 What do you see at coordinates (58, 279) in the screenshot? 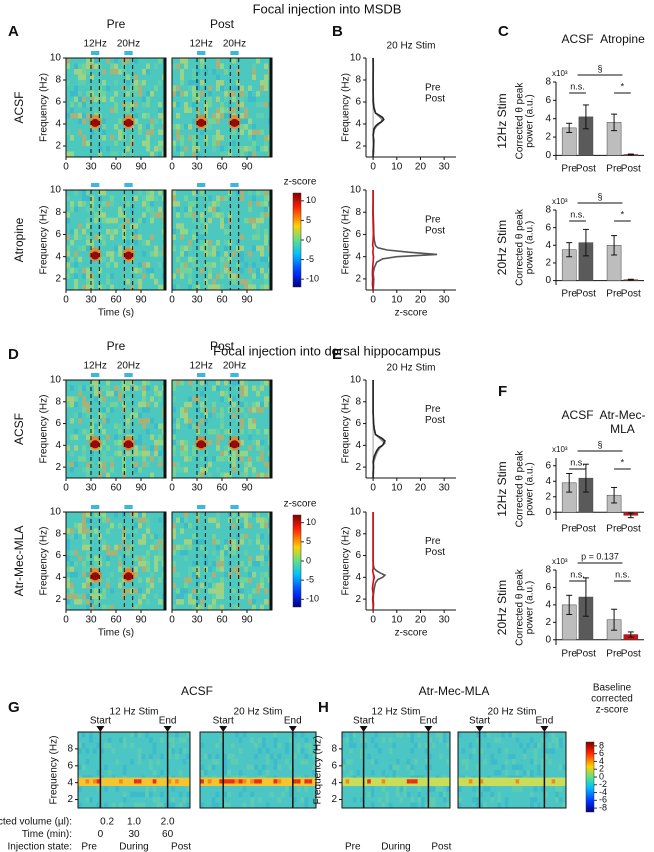
I see `y-tick-label: 2` at bounding box center [58, 279].